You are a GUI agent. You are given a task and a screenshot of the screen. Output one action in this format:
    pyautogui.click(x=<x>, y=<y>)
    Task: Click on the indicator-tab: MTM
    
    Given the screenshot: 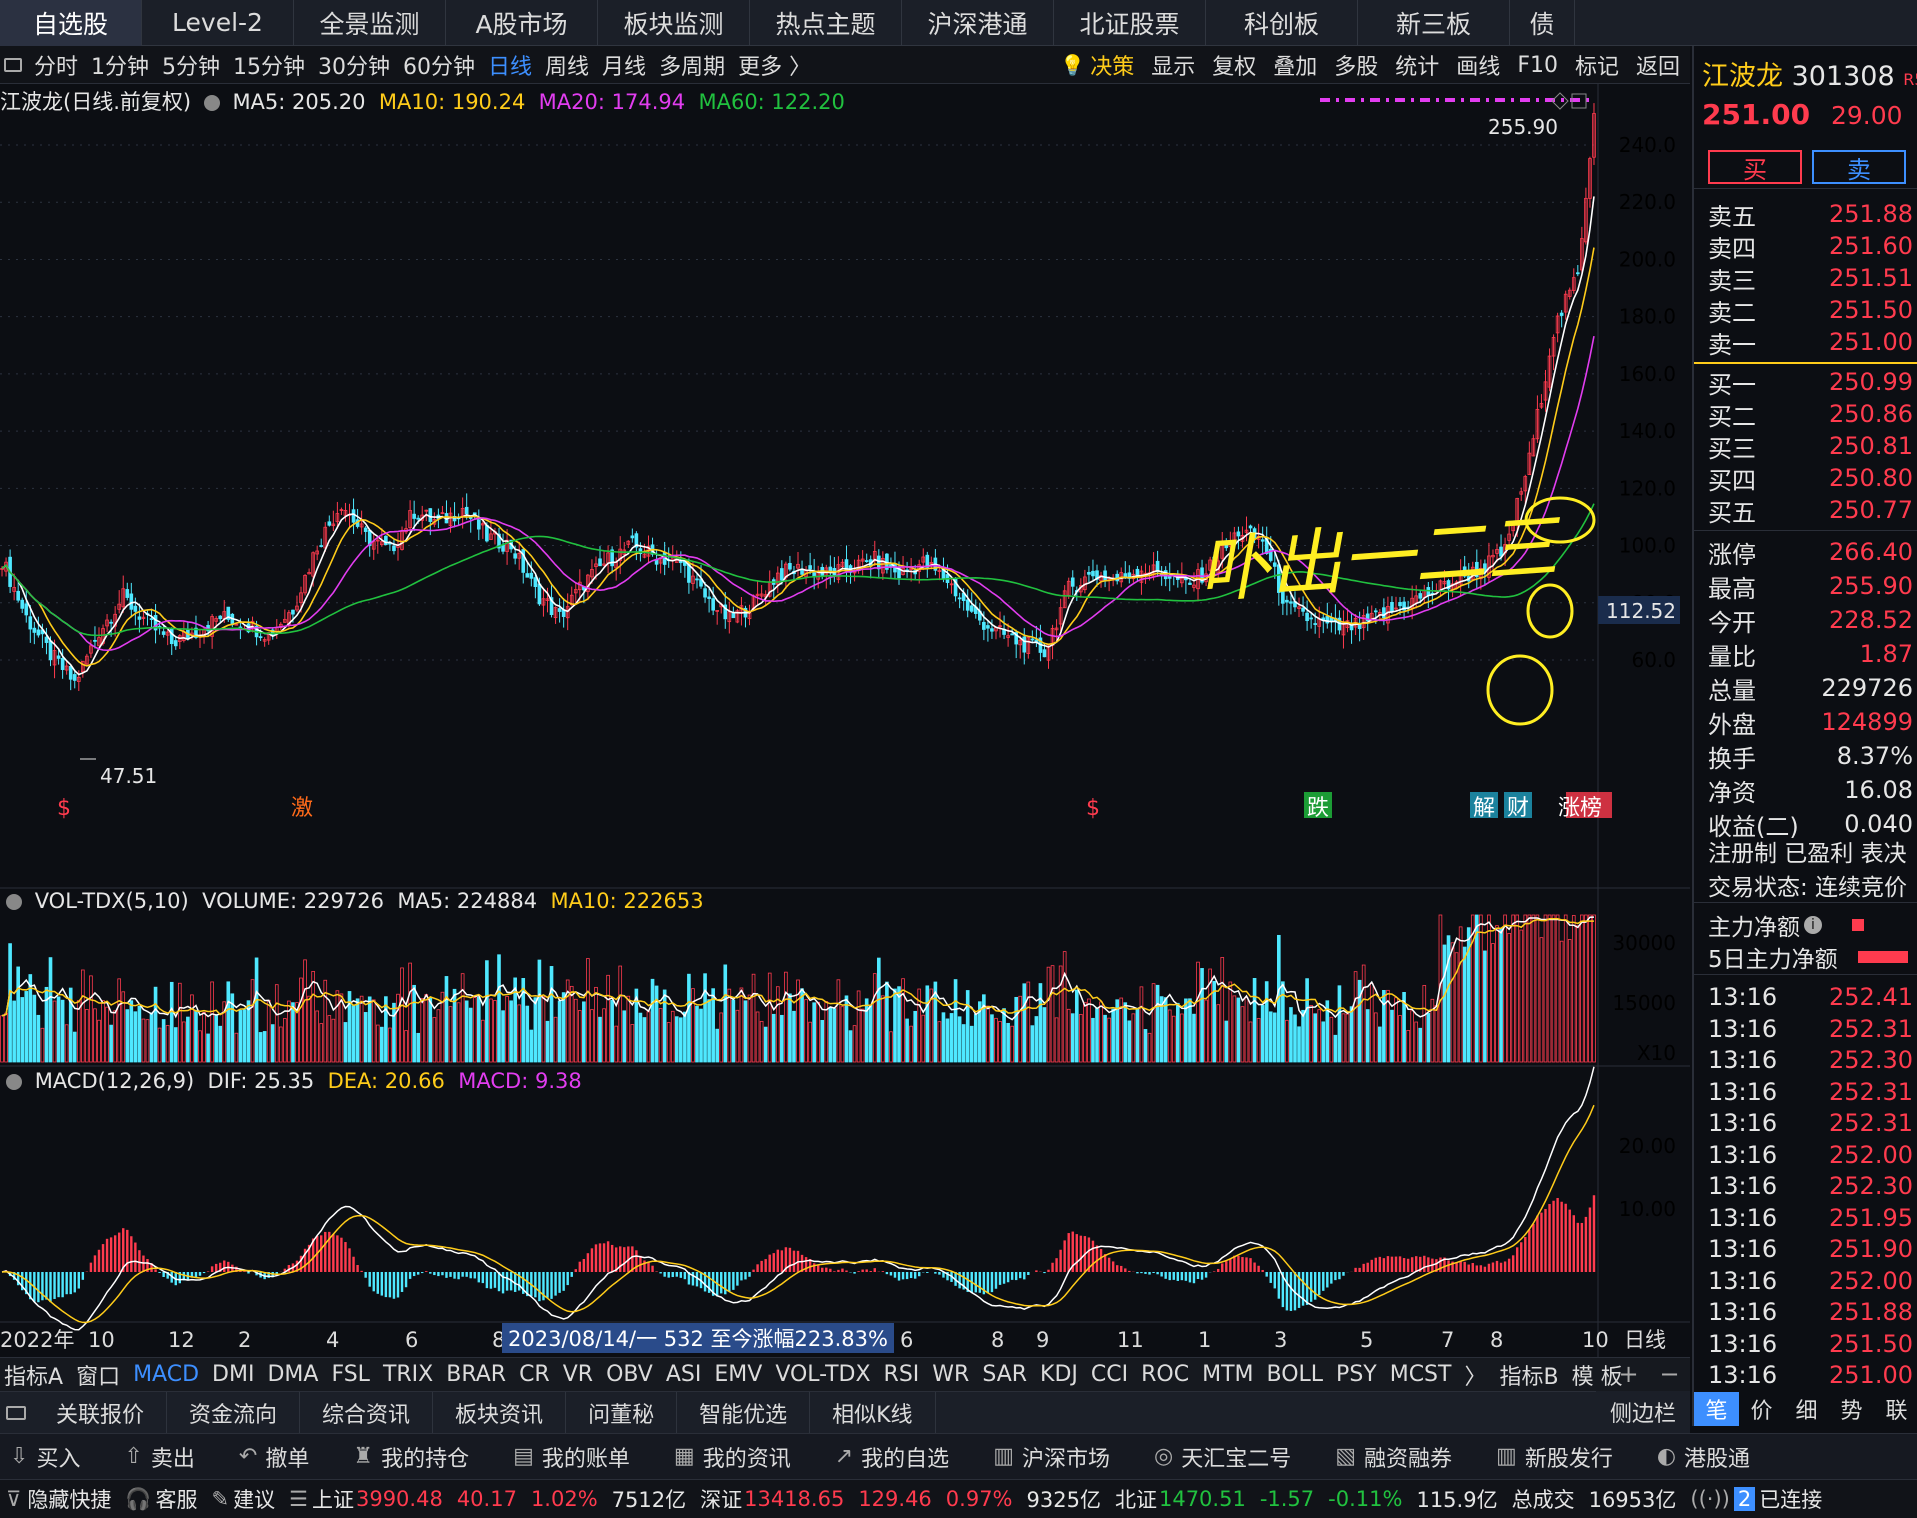 What is the action you would take?
    pyautogui.click(x=1228, y=1374)
    